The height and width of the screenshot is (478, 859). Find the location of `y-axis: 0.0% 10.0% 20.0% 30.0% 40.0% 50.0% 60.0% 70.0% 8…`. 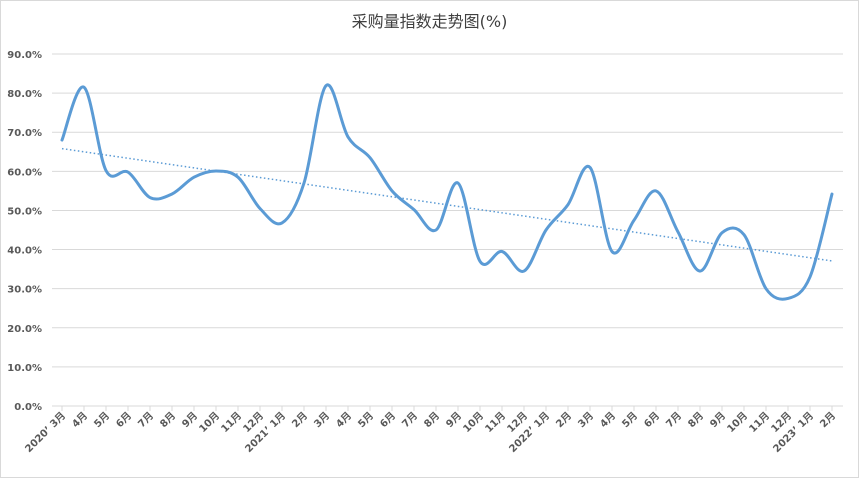

y-axis: 0.0% 10.0% 20.0% 30.0% 40.0% 50.0% 60.0% 70.0% 8… is located at coordinates (24, 231).